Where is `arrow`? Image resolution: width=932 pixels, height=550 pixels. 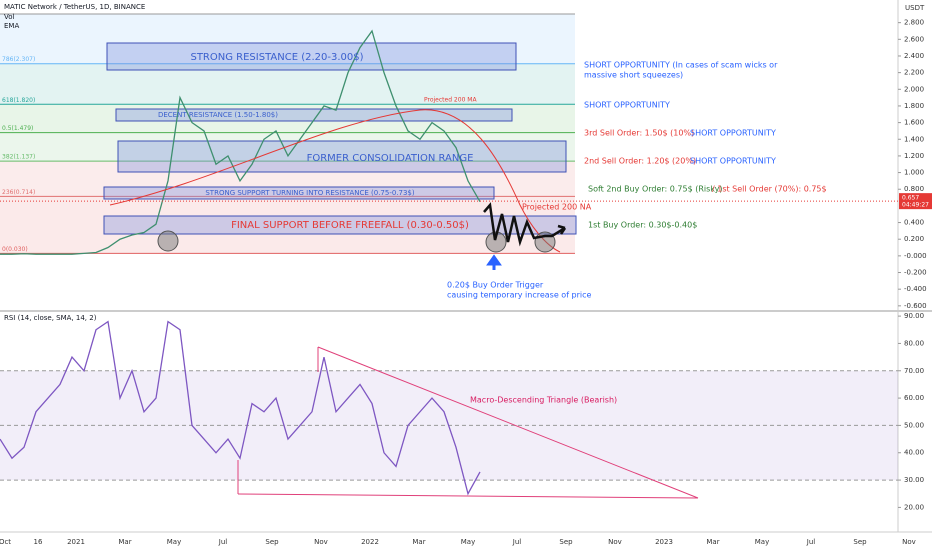
arrow is located at coordinates (562, 229).